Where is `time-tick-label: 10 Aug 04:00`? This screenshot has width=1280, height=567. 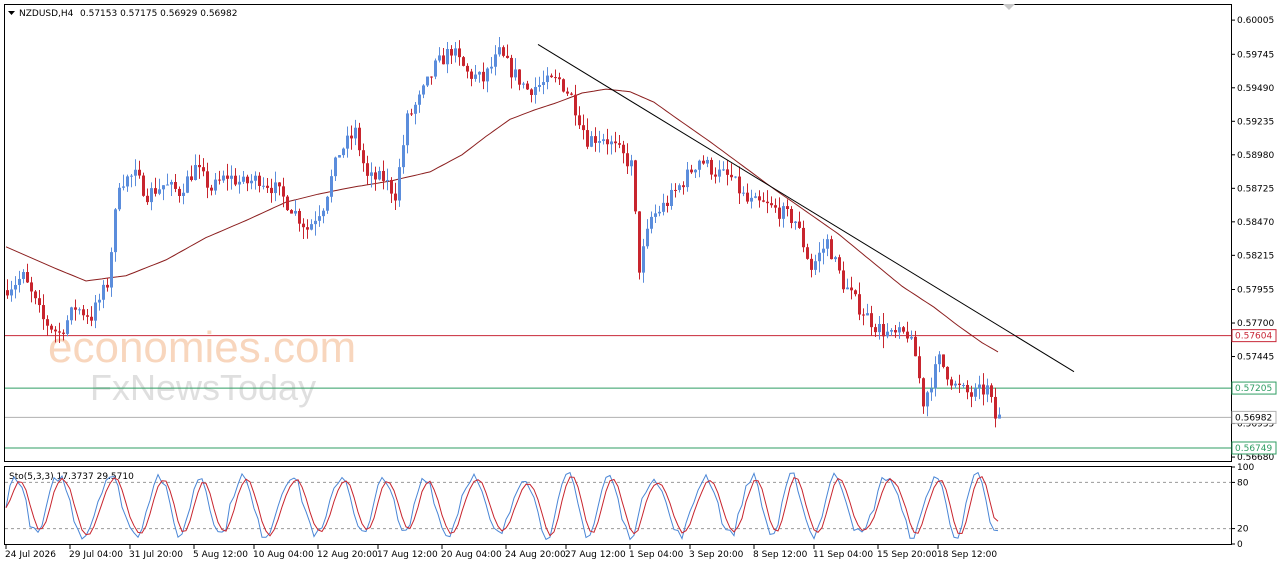
time-tick-label: 10 Aug 04:00 is located at coordinates (283, 555).